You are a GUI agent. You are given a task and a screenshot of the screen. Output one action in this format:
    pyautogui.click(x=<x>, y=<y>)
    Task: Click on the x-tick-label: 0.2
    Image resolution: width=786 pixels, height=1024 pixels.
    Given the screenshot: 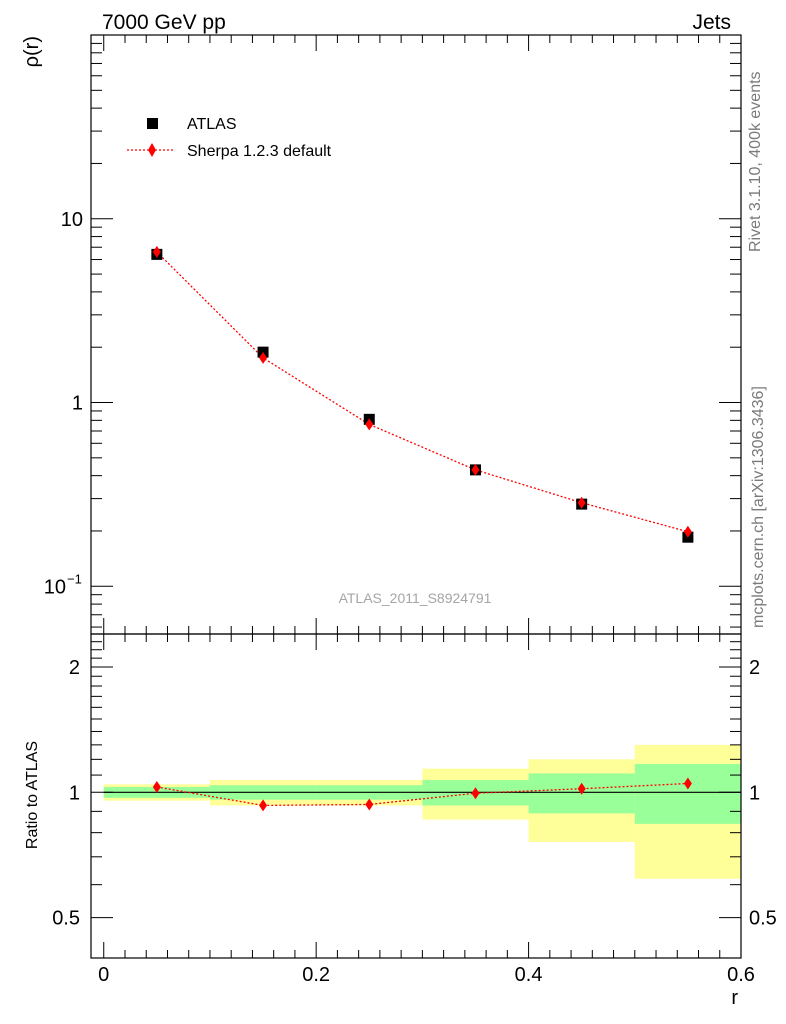 What is the action you would take?
    pyautogui.click(x=316, y=975)
    